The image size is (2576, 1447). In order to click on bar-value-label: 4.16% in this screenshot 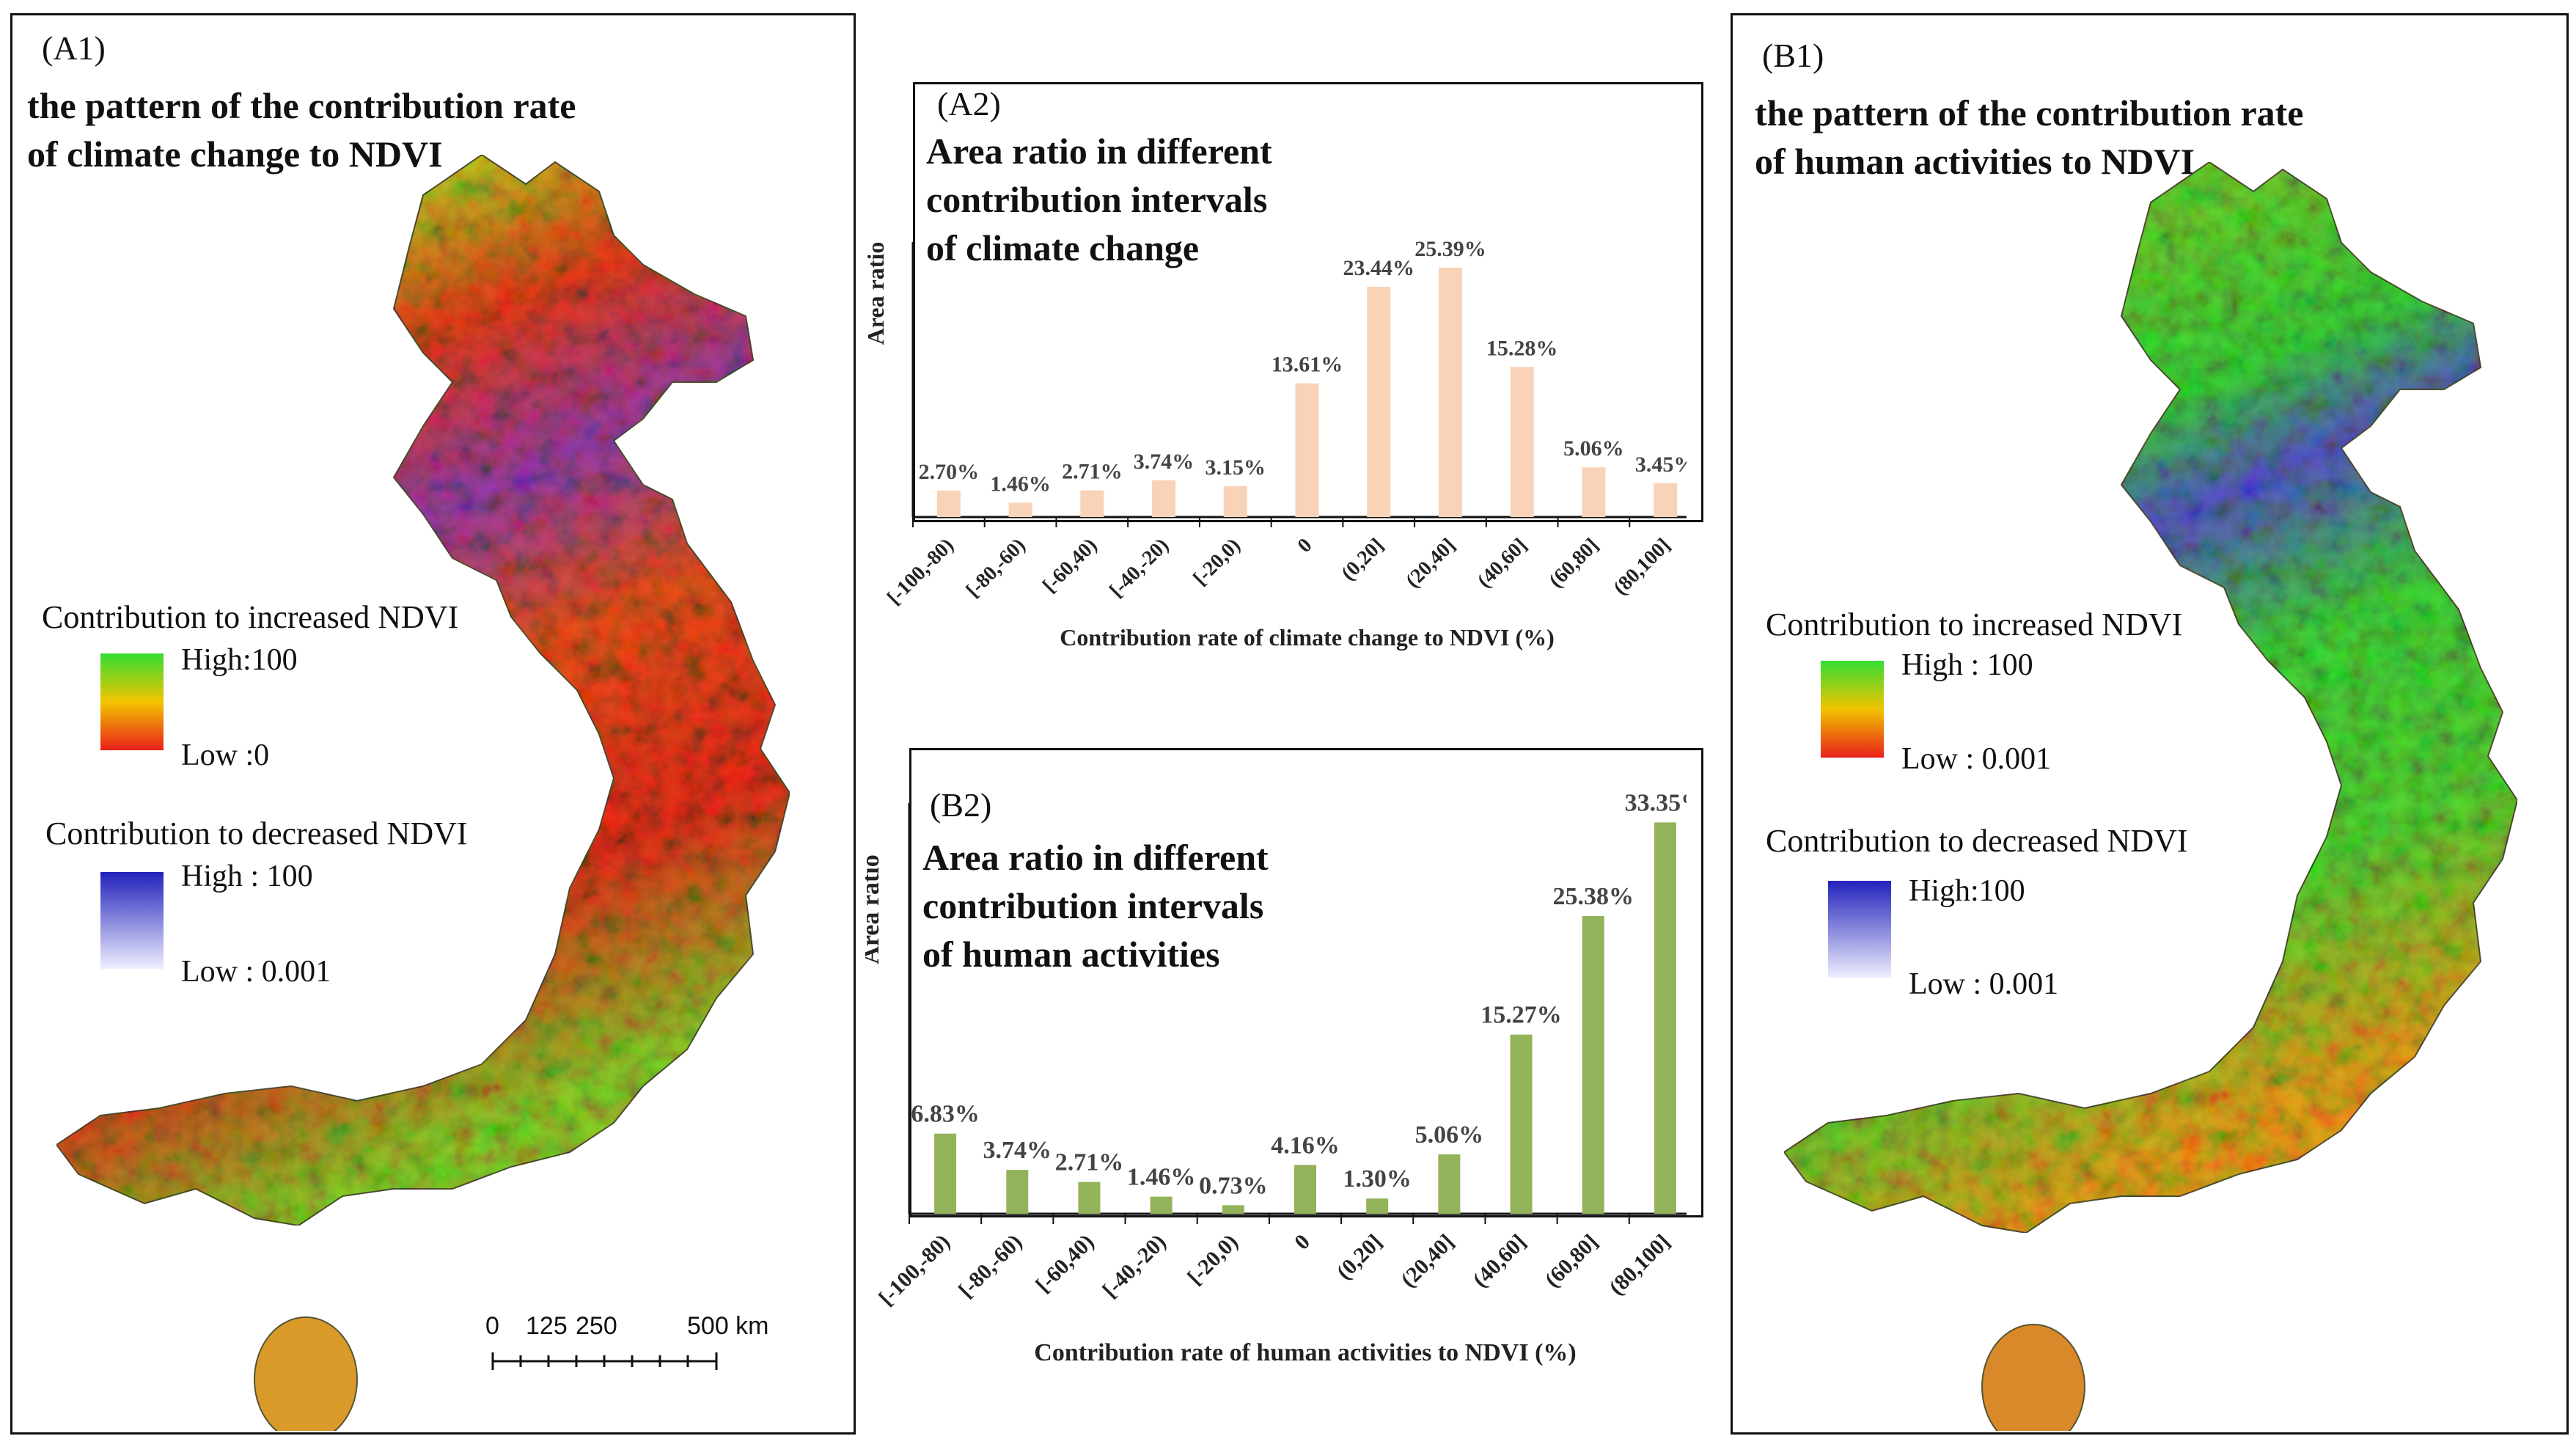, I will do `click(1306, 1145)`.